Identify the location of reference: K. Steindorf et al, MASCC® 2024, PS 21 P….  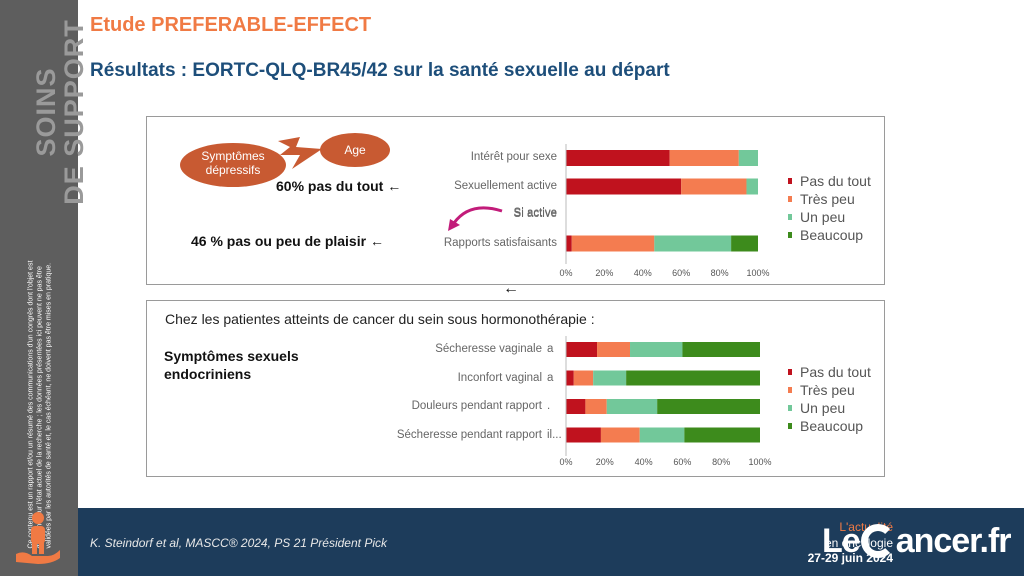
(238, 543).